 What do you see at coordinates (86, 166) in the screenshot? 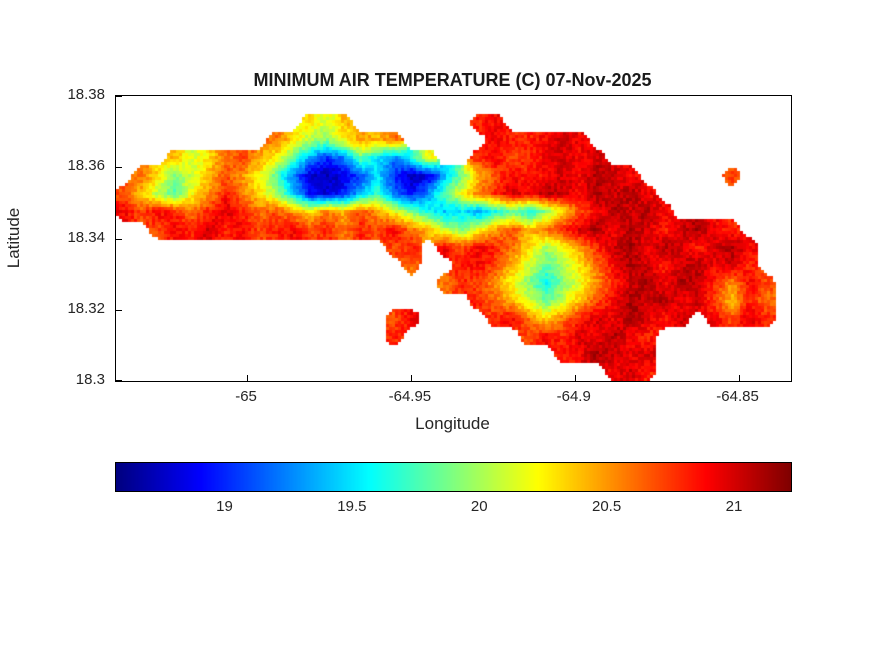
I see `y-tick-label: 18.36` at bounding box center [86, 166].